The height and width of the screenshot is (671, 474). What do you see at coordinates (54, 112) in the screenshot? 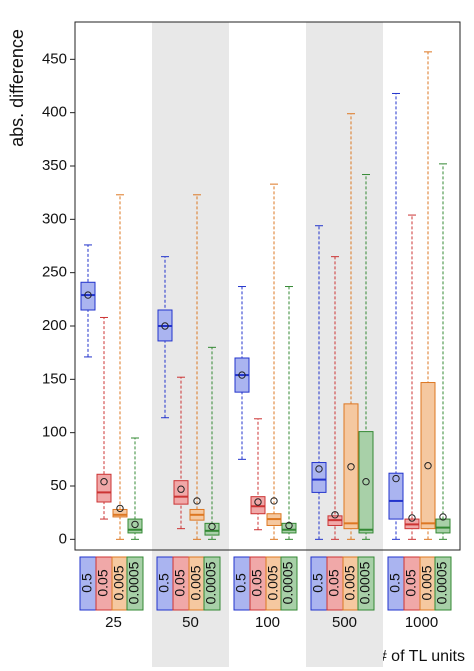
I see `y-tick-label: 400` at bounding box center [54, 112].